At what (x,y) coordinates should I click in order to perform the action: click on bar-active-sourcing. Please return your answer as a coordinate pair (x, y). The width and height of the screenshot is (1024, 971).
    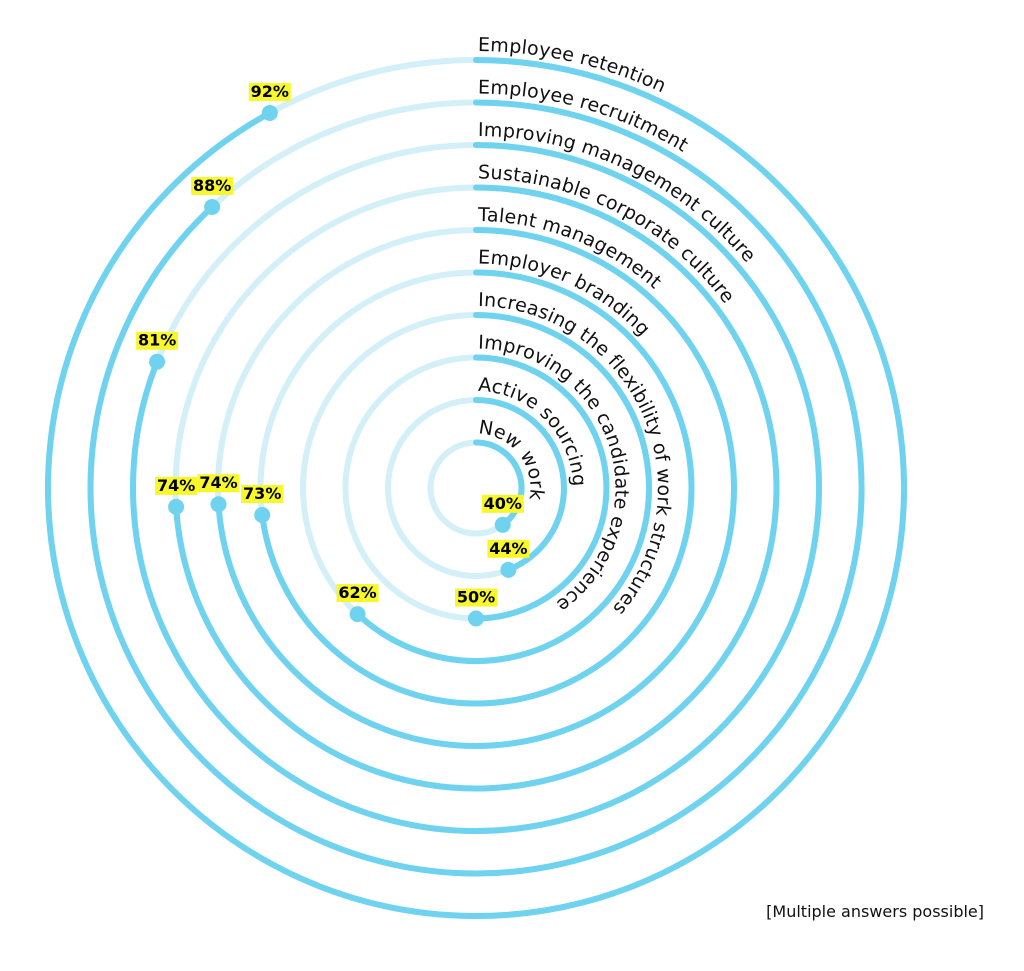
    Looking at the image, I should click on (520, 485).